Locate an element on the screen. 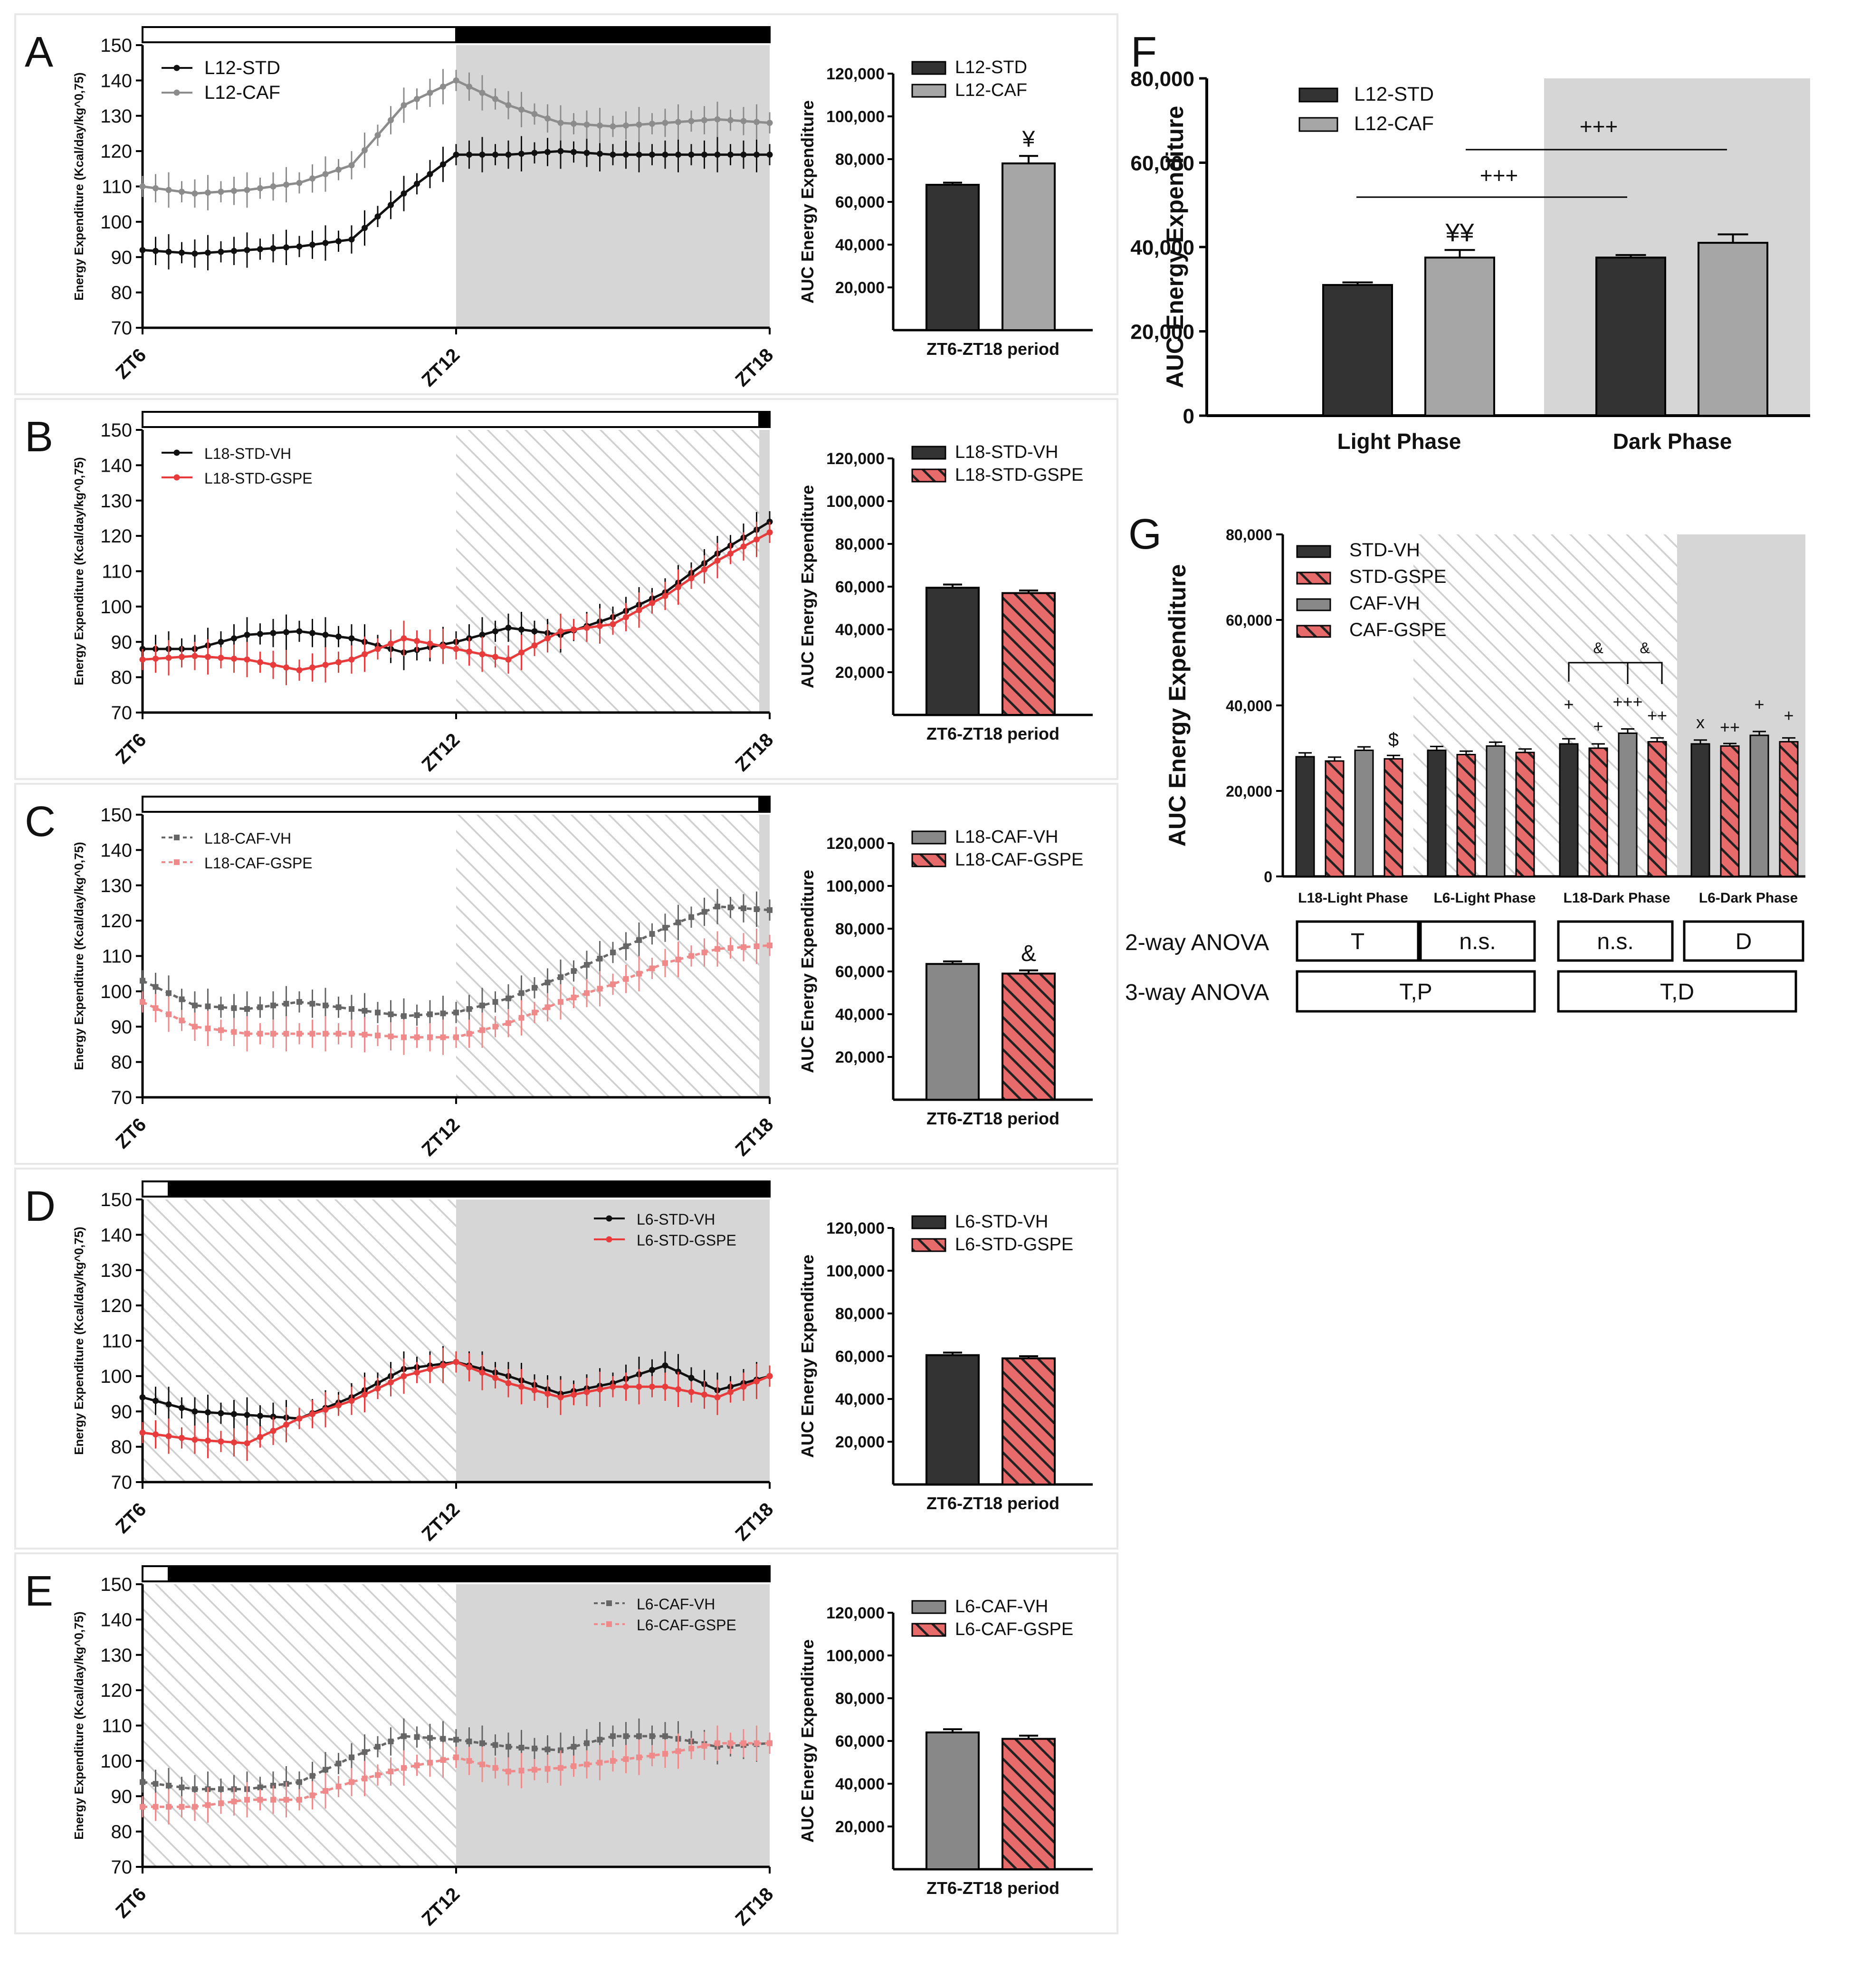  auc-legend-label: L6-CAF-VH is located at coordinates (1001, 1607).